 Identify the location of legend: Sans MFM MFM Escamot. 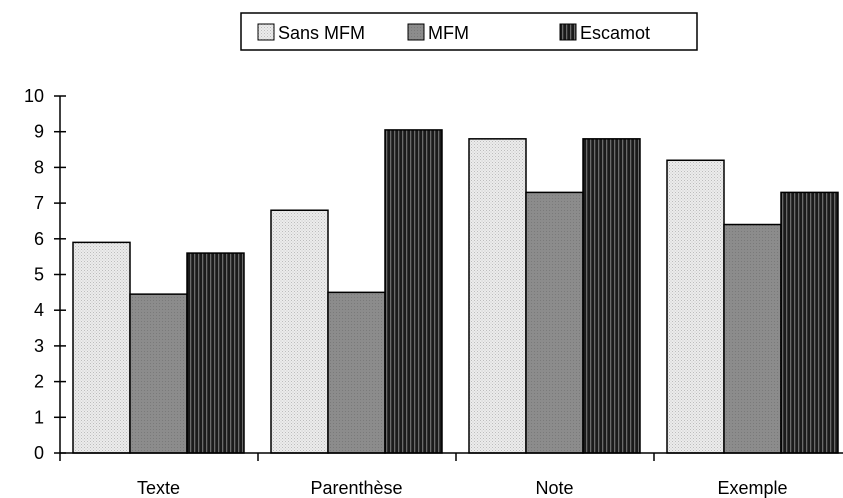
(469, 31).